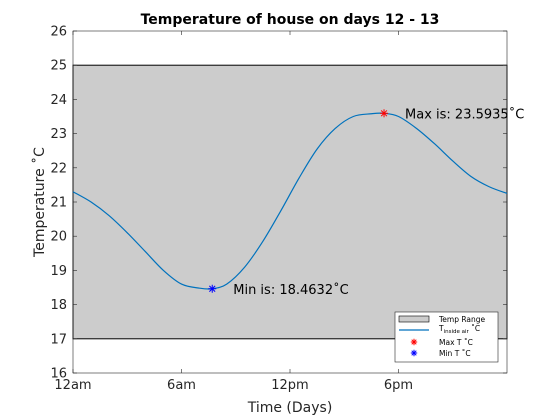 The image size is (560, 420). Describe the element at coordinates (384, 113) in the screenshot. I see `max-marker` at that location.